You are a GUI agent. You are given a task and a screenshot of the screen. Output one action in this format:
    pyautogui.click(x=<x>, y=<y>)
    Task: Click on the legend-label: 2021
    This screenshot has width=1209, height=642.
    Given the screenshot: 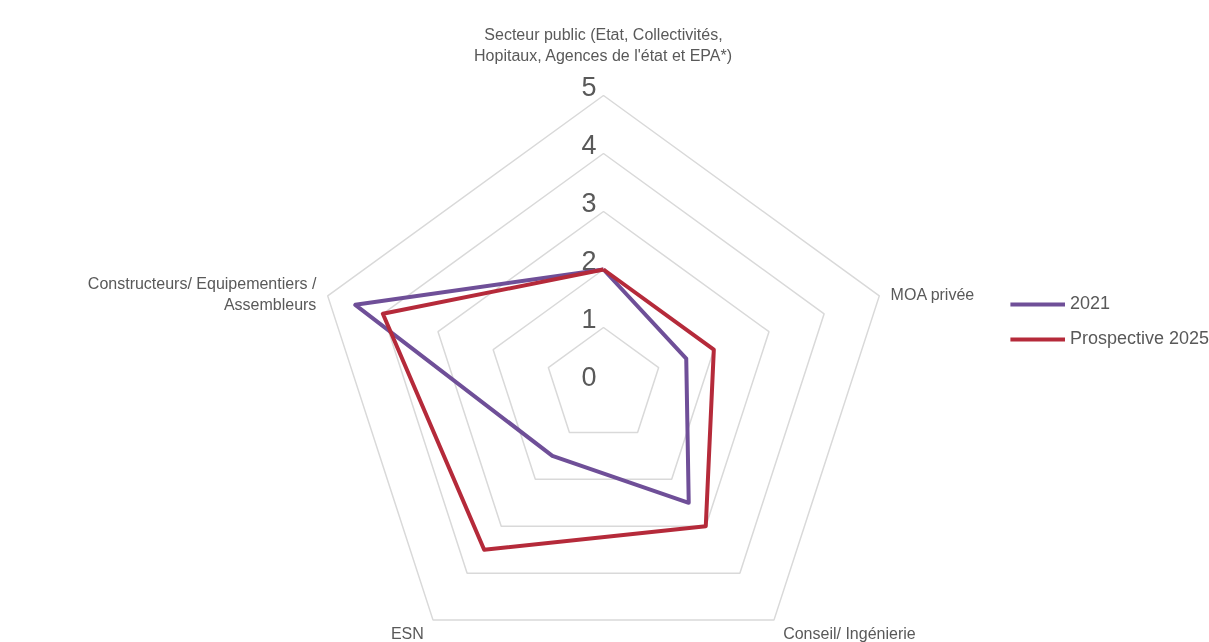 What is the action you would take?
    pyautogui.click(x=1089, y=303)
    